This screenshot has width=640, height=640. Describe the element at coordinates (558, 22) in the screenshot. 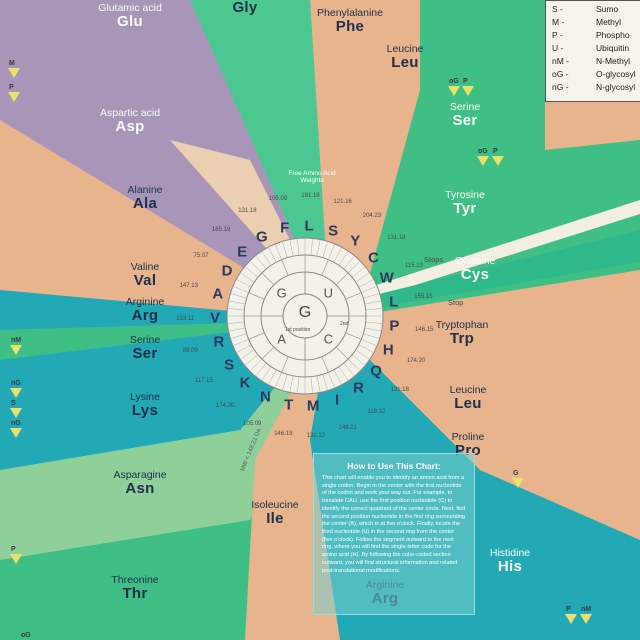

I see `legend-code: M -` at that location.